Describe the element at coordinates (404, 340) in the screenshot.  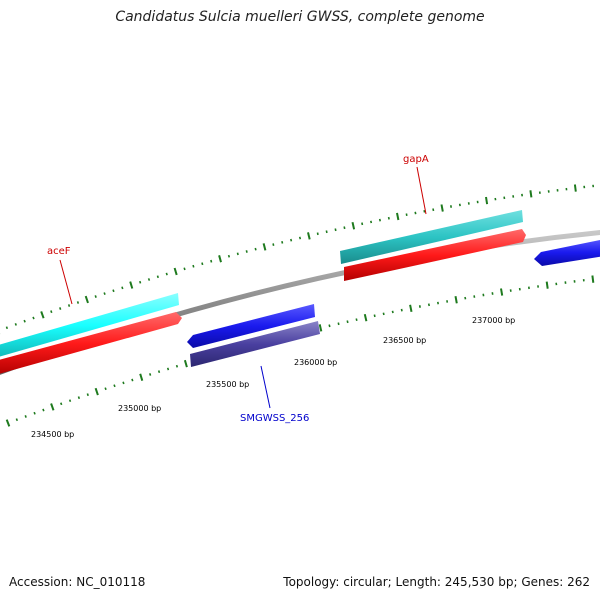
I see `tick-label-236500: 236500 bp` at that location.